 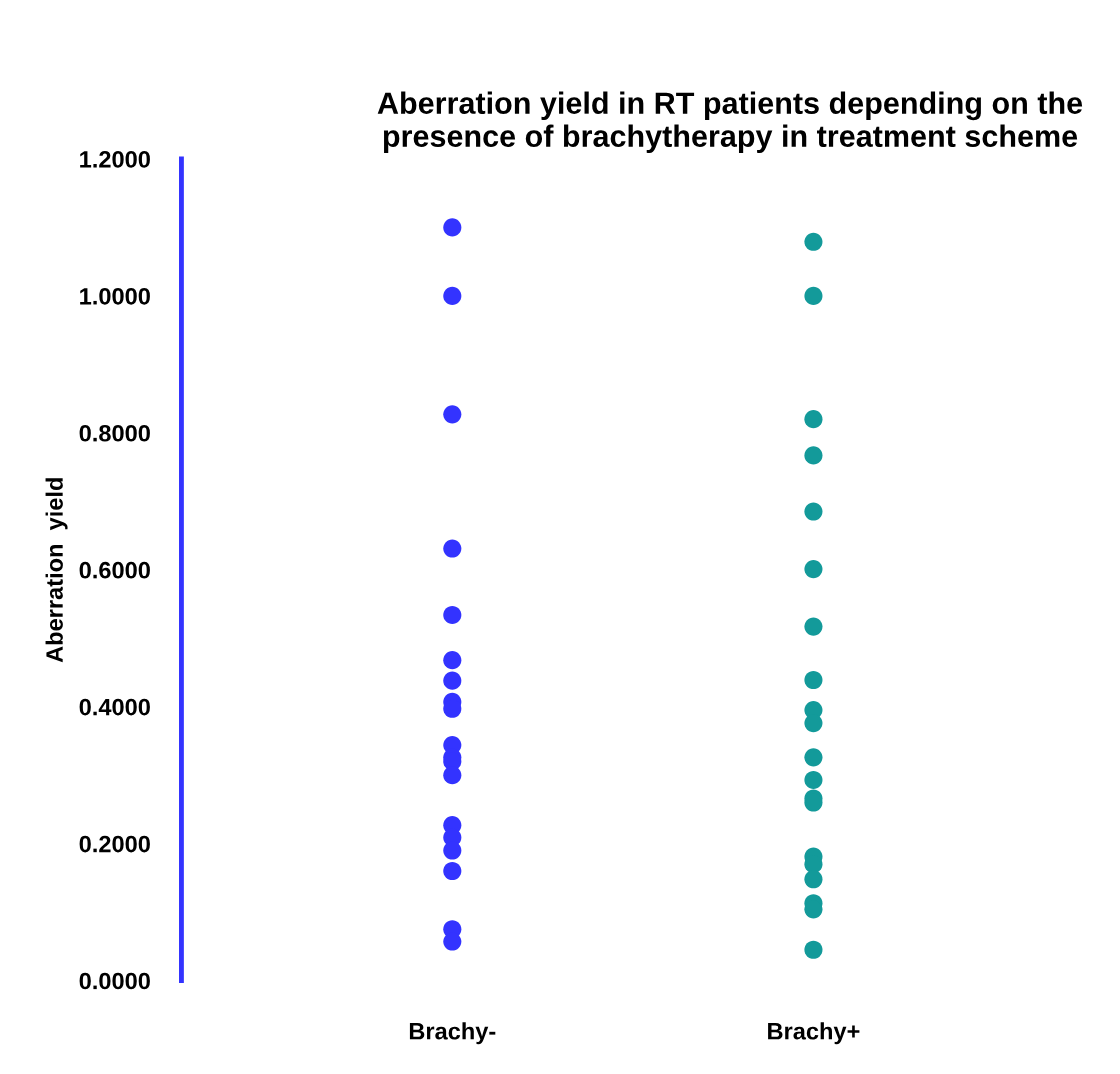 I want to click on x-tick-label: Brachy-, so click(x=452, y=1033).